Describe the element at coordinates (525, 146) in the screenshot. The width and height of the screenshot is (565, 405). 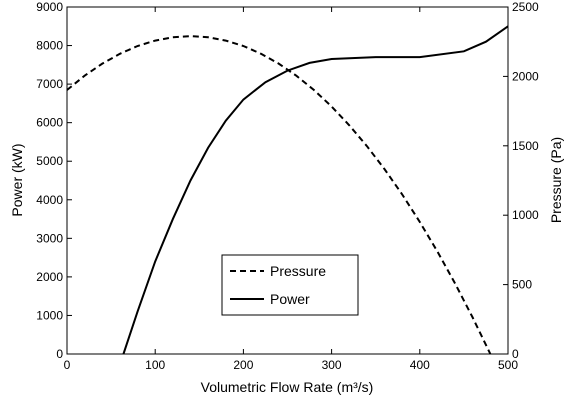
I see `y2-tick-label: 1500` at that location.